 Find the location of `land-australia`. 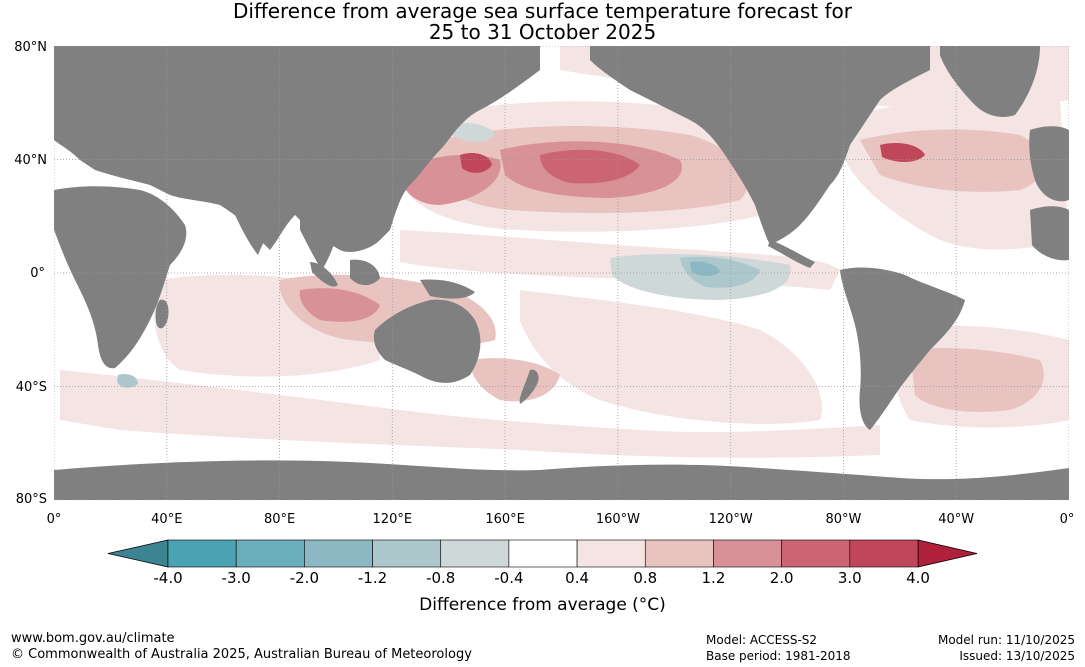

land-australia is located at coordinates (427, 341).